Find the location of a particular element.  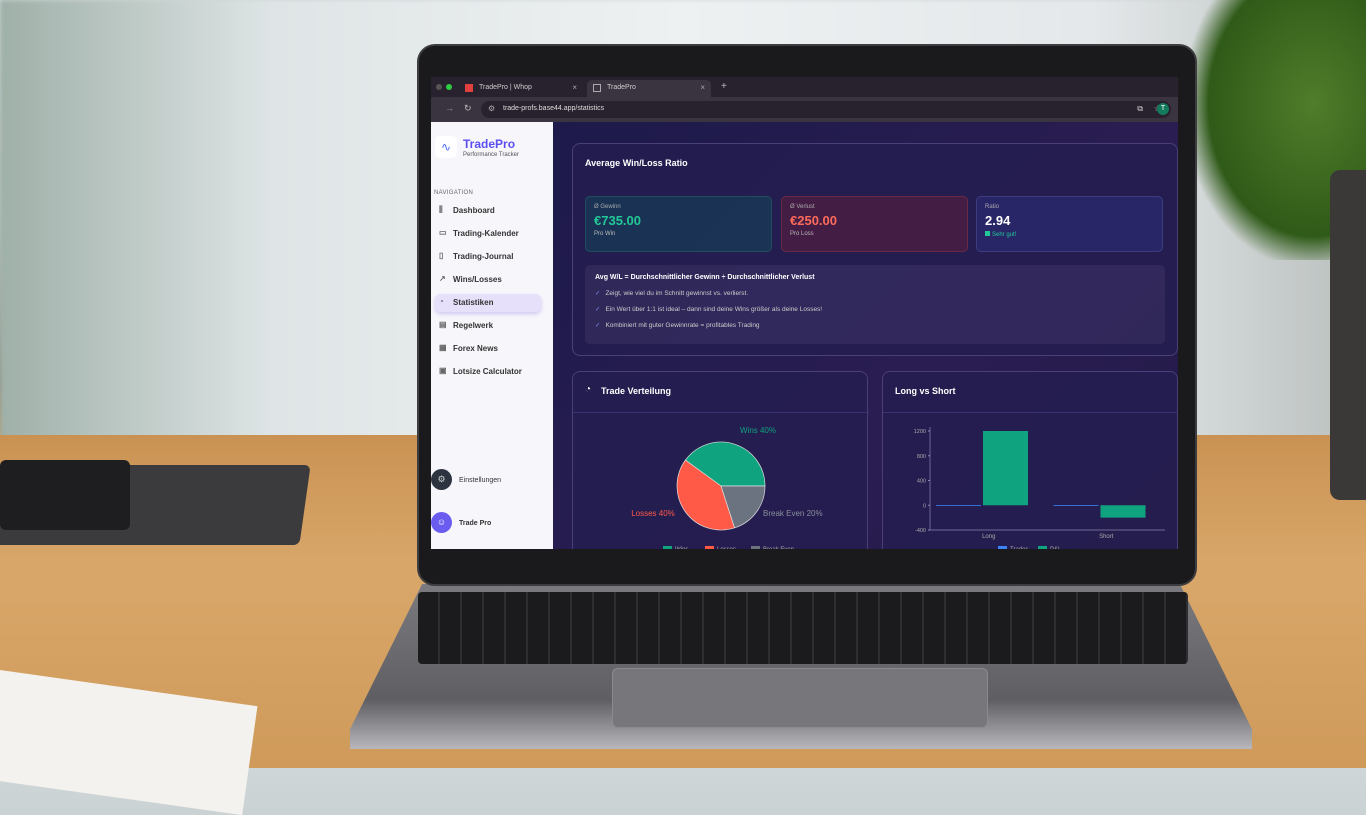

tab-tradepro: TradePro × is located at coordinates (649, 88).